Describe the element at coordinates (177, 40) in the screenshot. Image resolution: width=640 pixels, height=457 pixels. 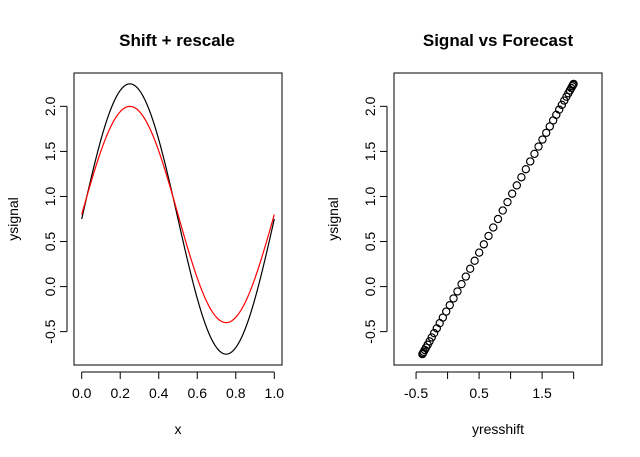
I see `chart-title: Shift + rescale` at that location.